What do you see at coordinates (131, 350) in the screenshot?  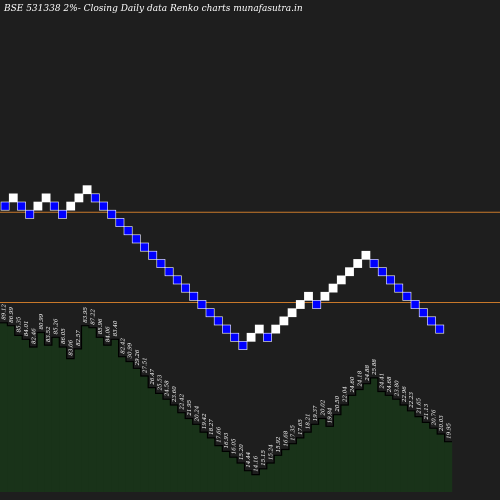 I see `volume-label: 30.99` at bounding box center [131, 350].